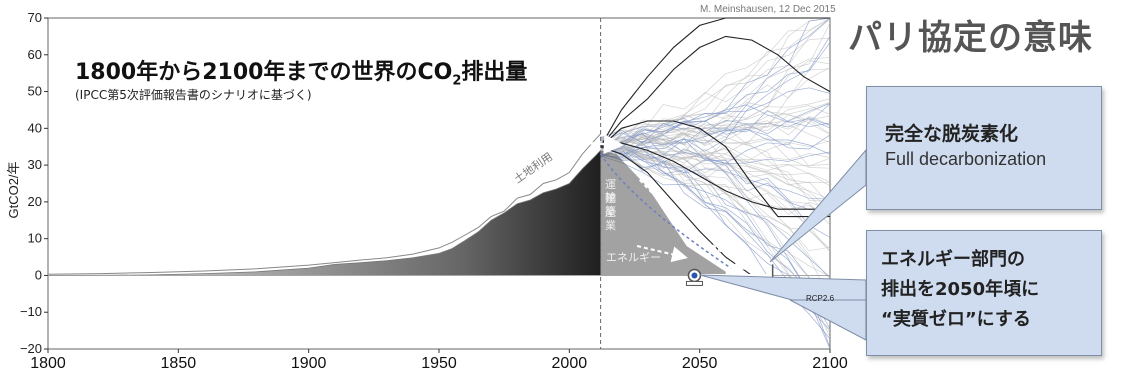  What do you see at coordinates (35, 54) in the screenshot?
I see `y-tick-label-8: 60` at bounding box center [35, 54].